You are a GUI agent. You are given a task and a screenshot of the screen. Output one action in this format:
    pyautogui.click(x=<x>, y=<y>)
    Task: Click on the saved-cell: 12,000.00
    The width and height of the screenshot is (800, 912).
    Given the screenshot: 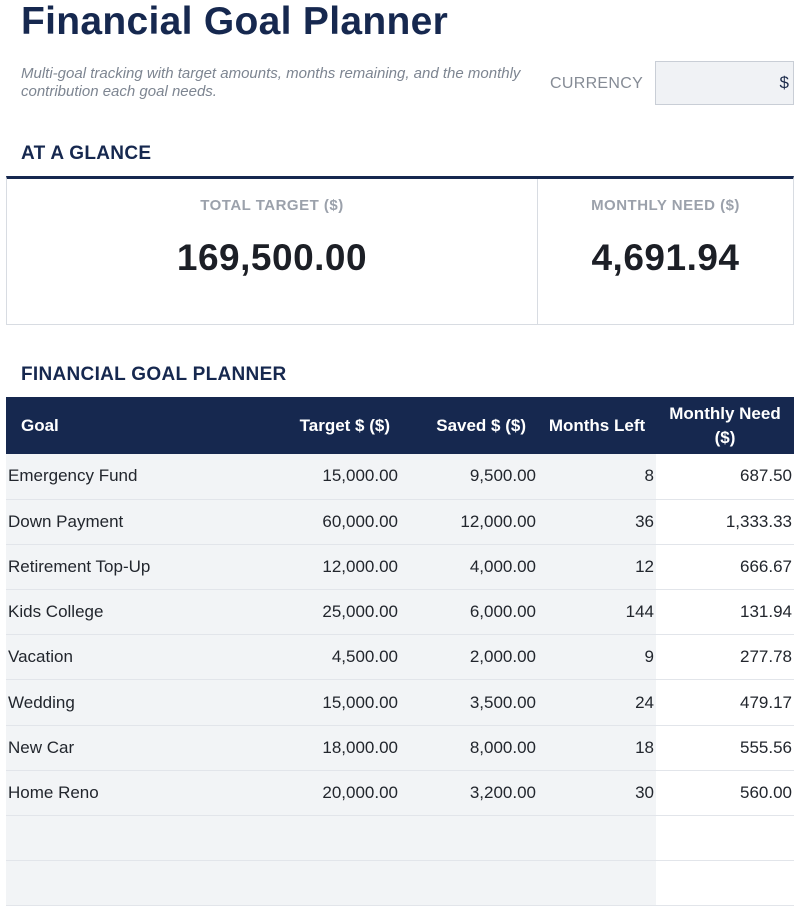 What is the action you would take?
    pyautogui.click(x=469, y=522)
    